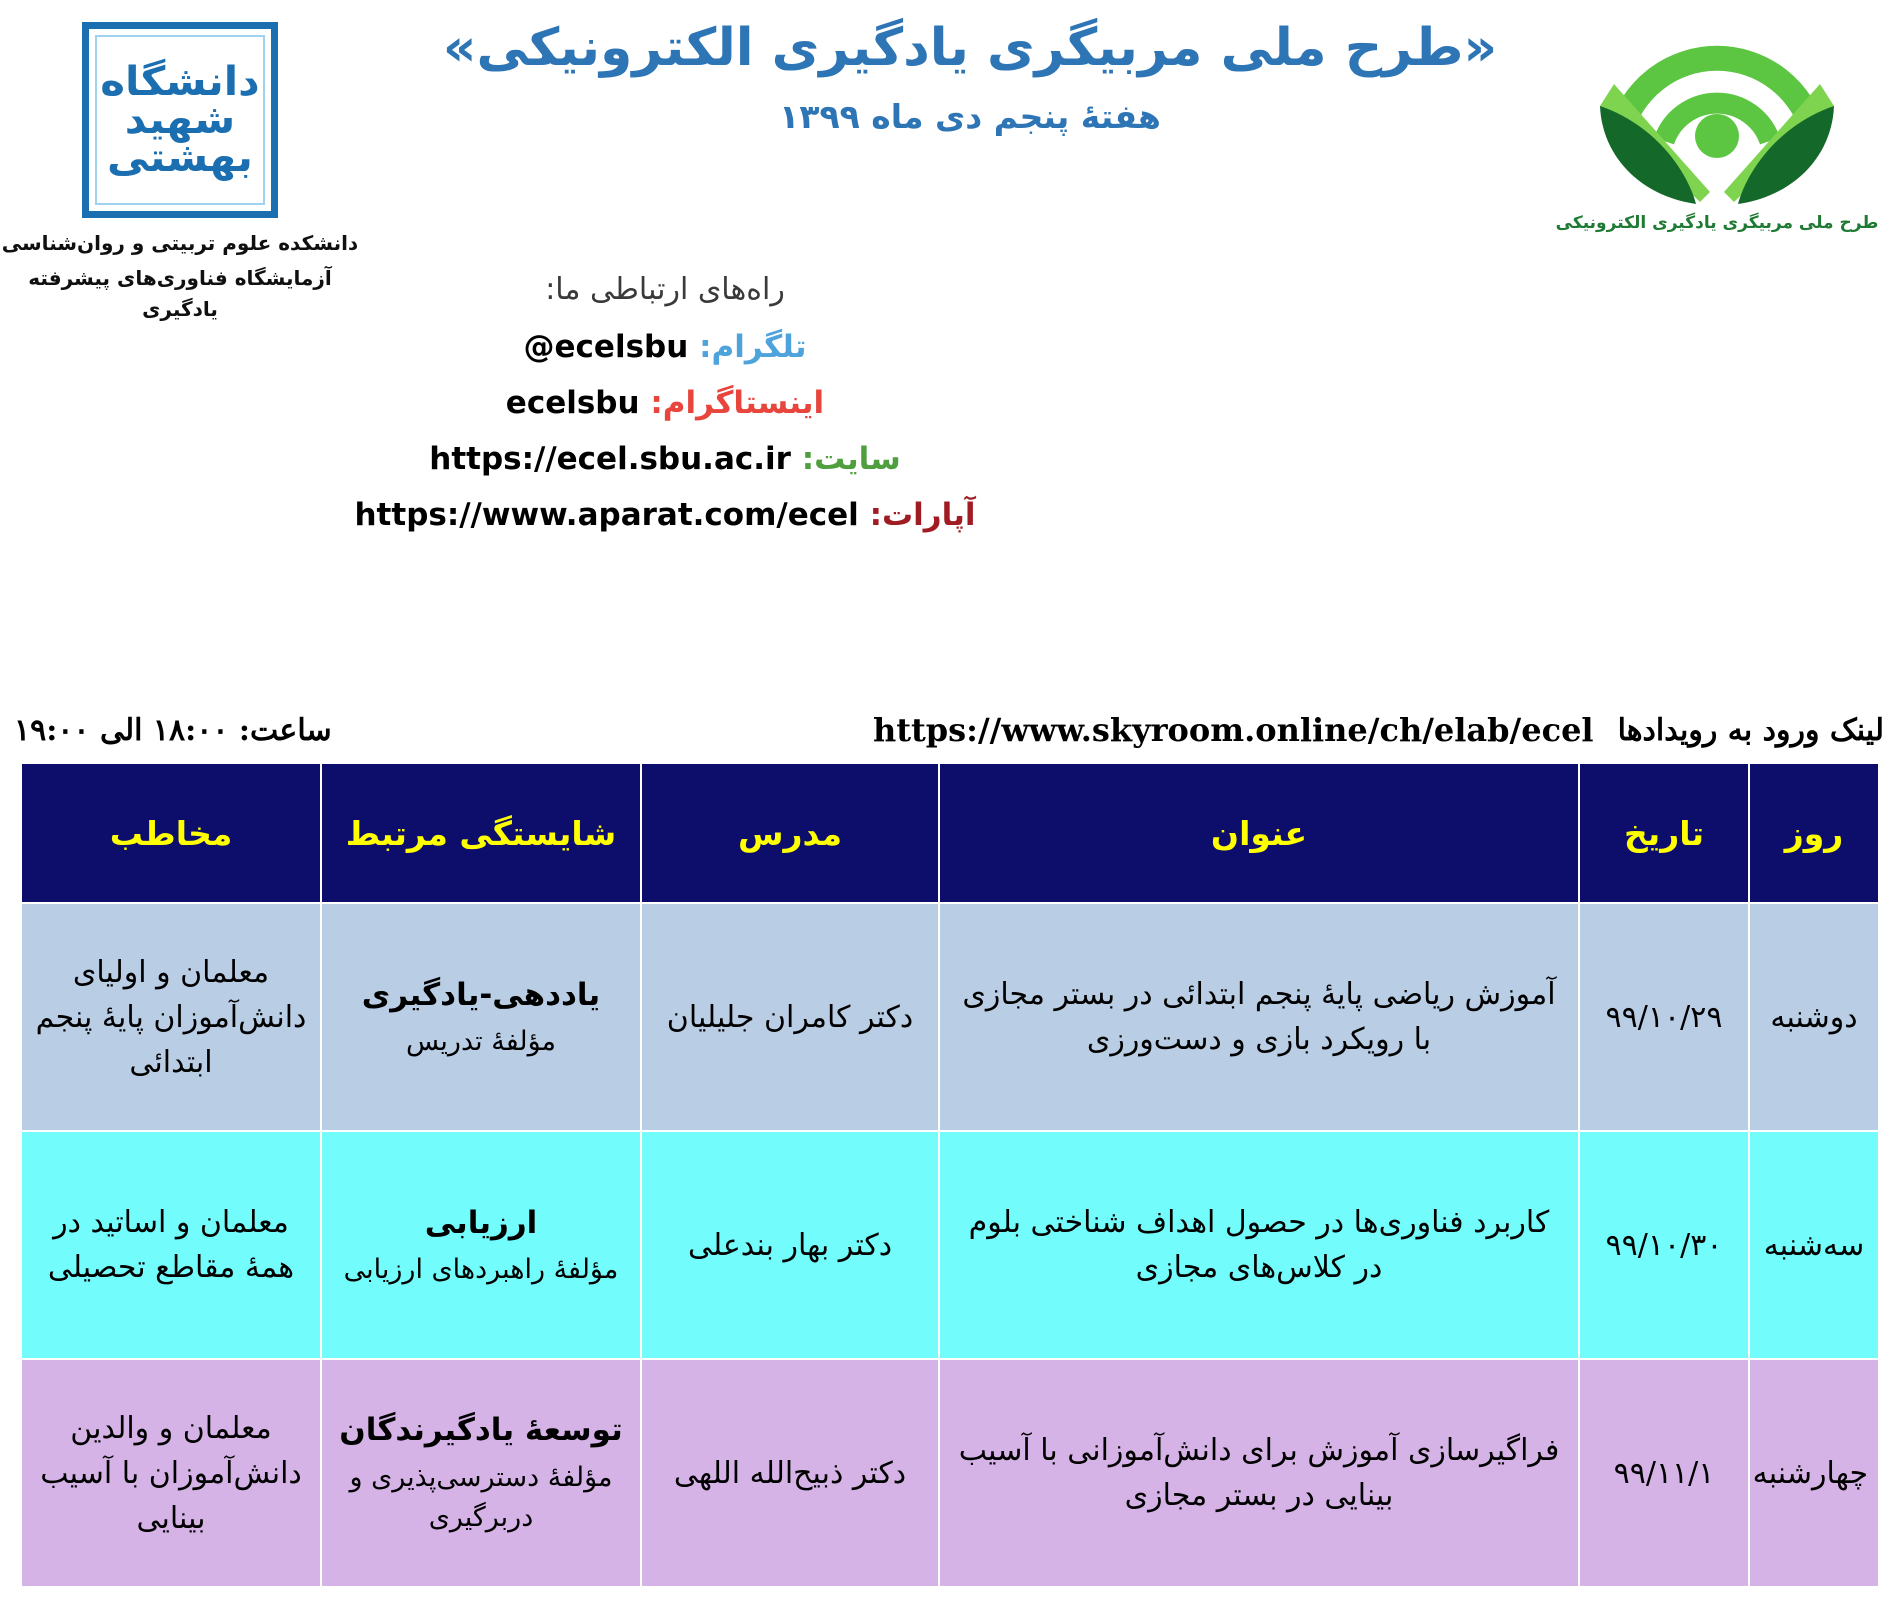 The width and height of the screenshot is (1900, 1620). Describe the element at coordinates (481, 833) in the screenshot. I see `column-header-competency: شایستگی مرتبط` at that location.